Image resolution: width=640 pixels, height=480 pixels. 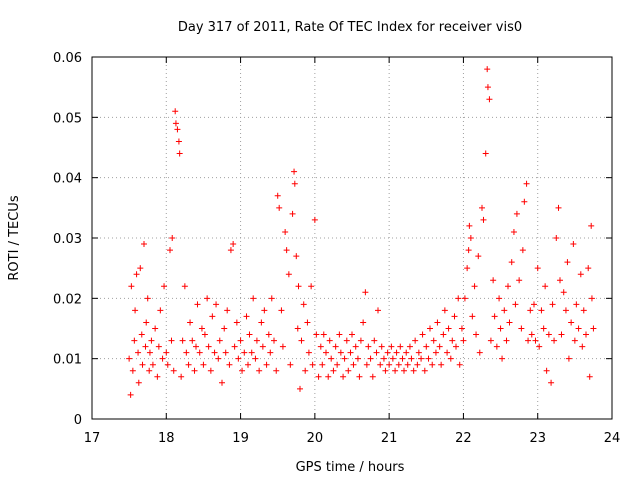 I want to click on x-tick-label: 21, so click(x=389, y=438).